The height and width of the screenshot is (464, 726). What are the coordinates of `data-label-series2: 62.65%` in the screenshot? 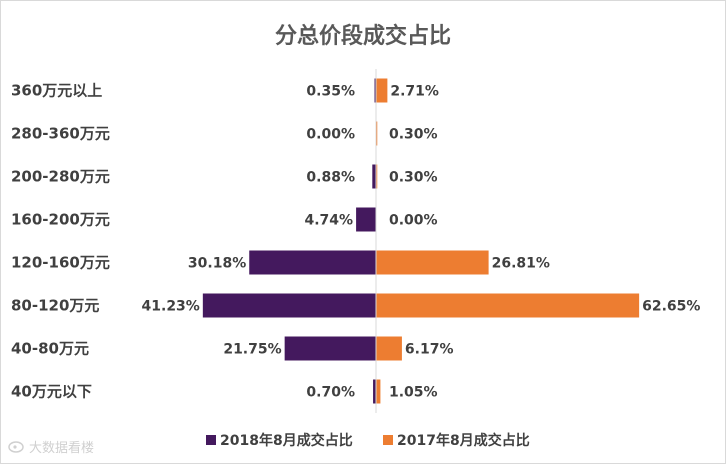 It's located at (671, 307).